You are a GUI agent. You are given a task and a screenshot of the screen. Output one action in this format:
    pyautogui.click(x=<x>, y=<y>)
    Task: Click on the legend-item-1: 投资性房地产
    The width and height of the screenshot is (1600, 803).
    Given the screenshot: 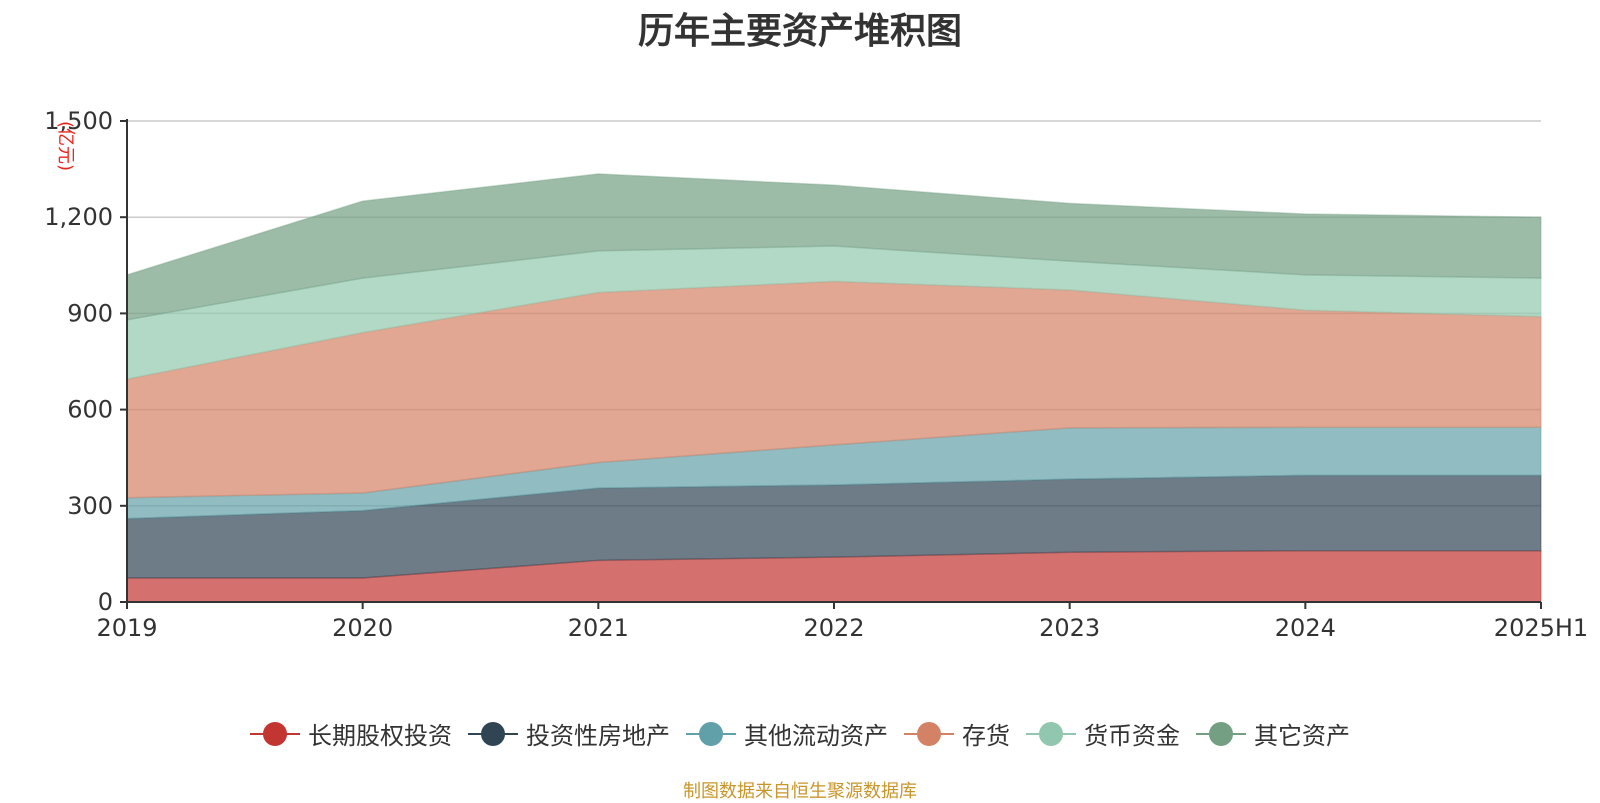 What is the action you would take?
    pyautogui.click(x=569, y=733)
    